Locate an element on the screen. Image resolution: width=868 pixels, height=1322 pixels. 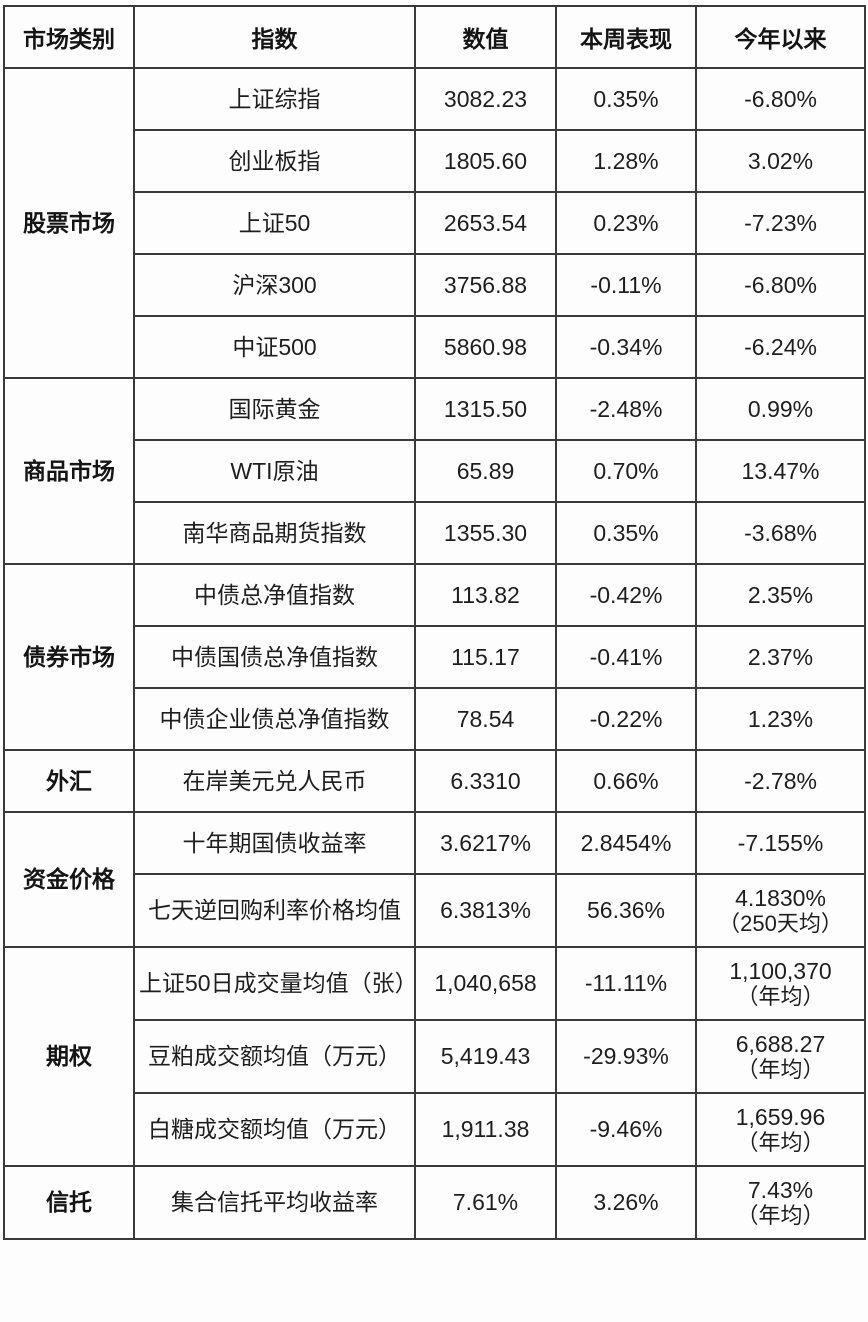
table-row: 中债国债总净值指数 115.17 -0.41% 2.37% is located at coordinates (435, 657).